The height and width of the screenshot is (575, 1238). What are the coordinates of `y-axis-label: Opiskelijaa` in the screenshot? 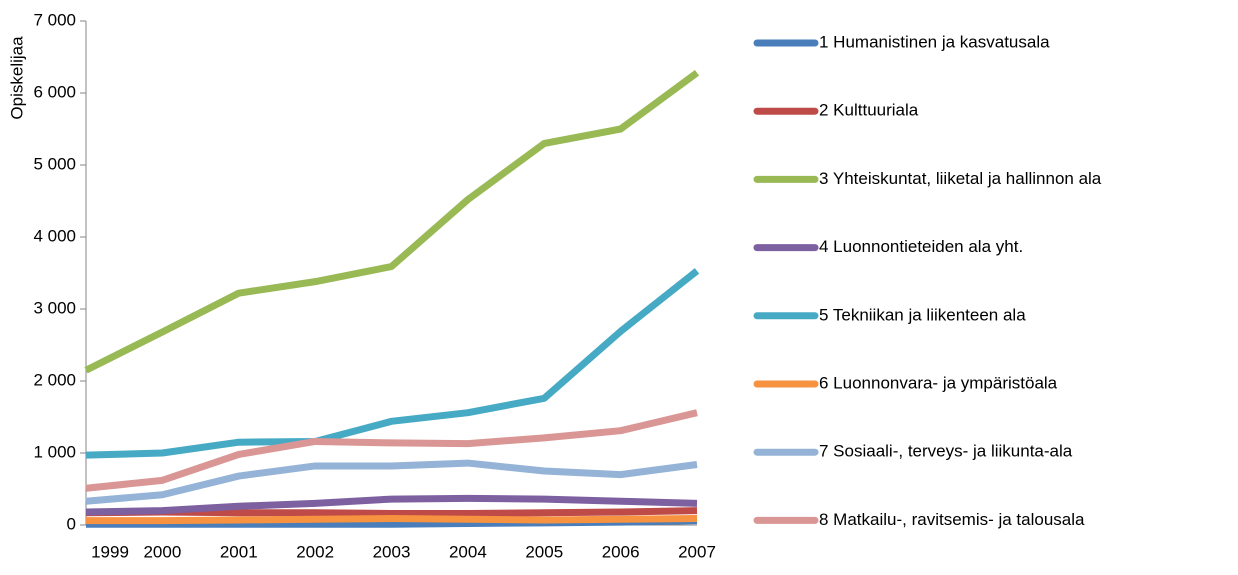 It's located at (16, 78).